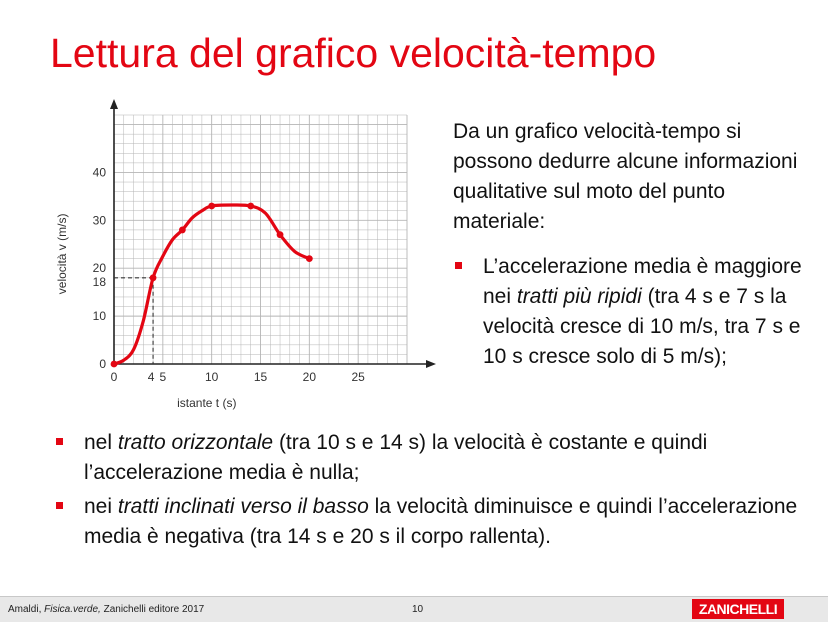 This screenshot has height=622, width=828. I want to click on x-tick-label: 20, so click(310, 377).